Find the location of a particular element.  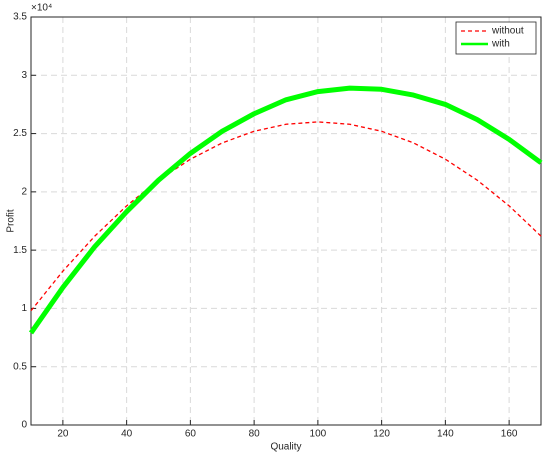

x-tick-label: 100 is located at coordinates (318, 434).